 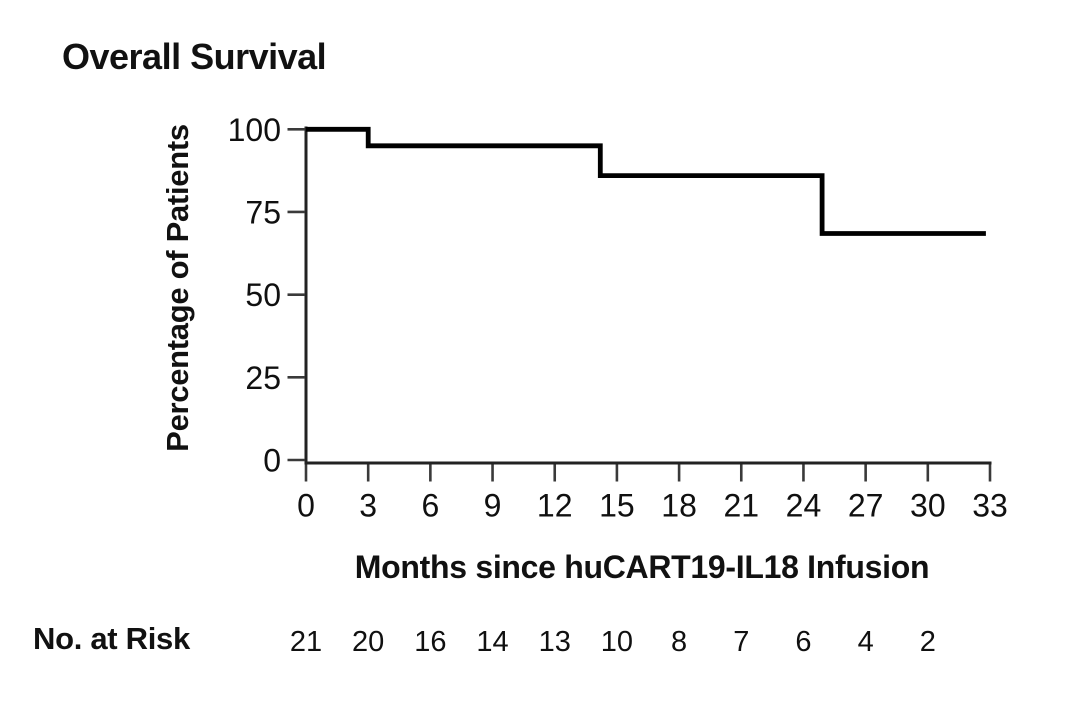 What do you see at coordinates (803, 642) in the screenshot?
I see `risk-count-month-24: 6` at bounding box center [803, 642].